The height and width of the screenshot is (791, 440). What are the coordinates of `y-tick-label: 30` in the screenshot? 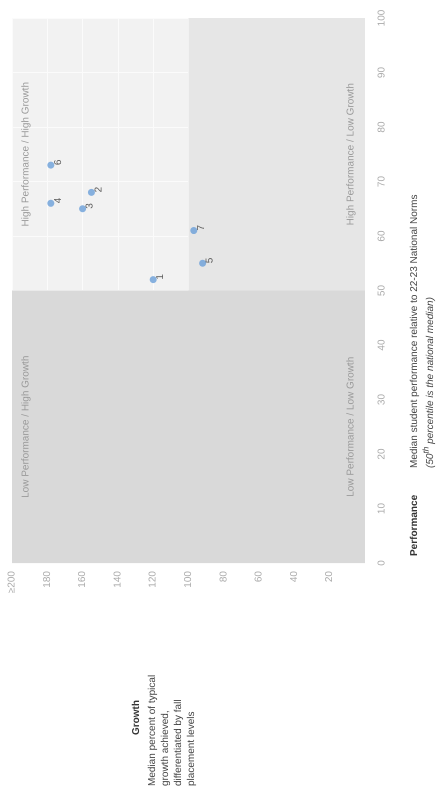 It's located at (382, 400).